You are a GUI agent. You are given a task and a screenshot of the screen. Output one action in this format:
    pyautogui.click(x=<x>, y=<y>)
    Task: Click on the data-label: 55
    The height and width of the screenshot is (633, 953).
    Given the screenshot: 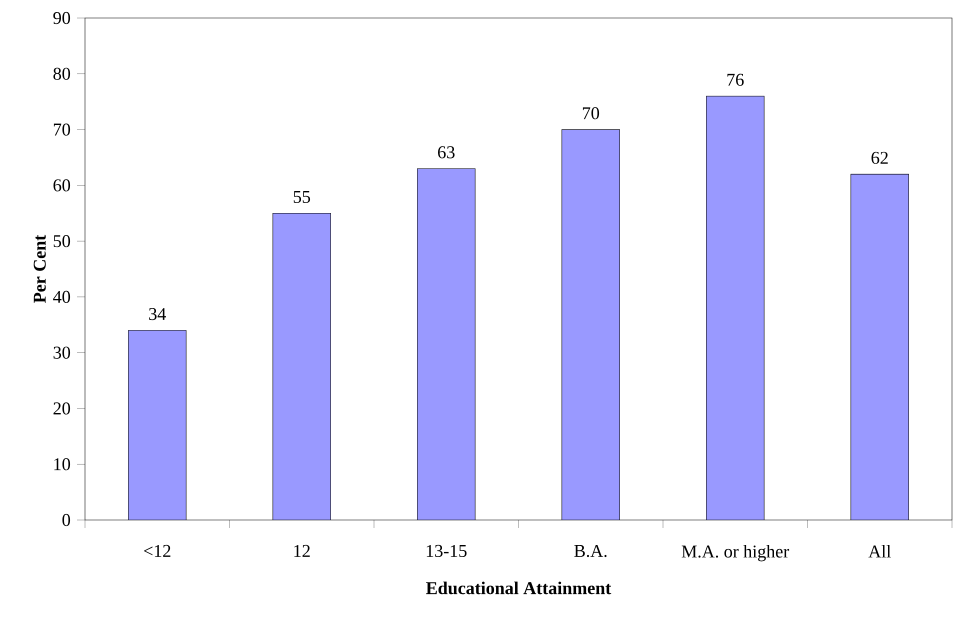 What is the action you would take?
    pyautogui.click(x=302, y=196)
    